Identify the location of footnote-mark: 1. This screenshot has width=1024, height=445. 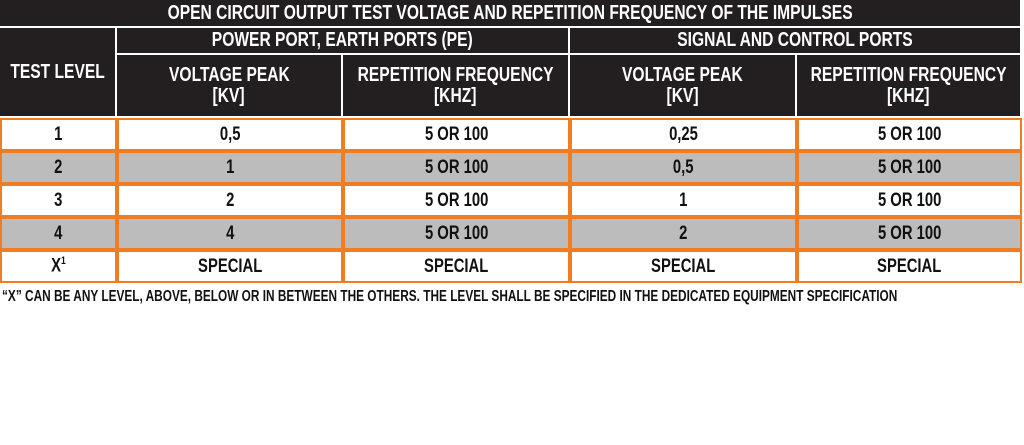
(63, 261).